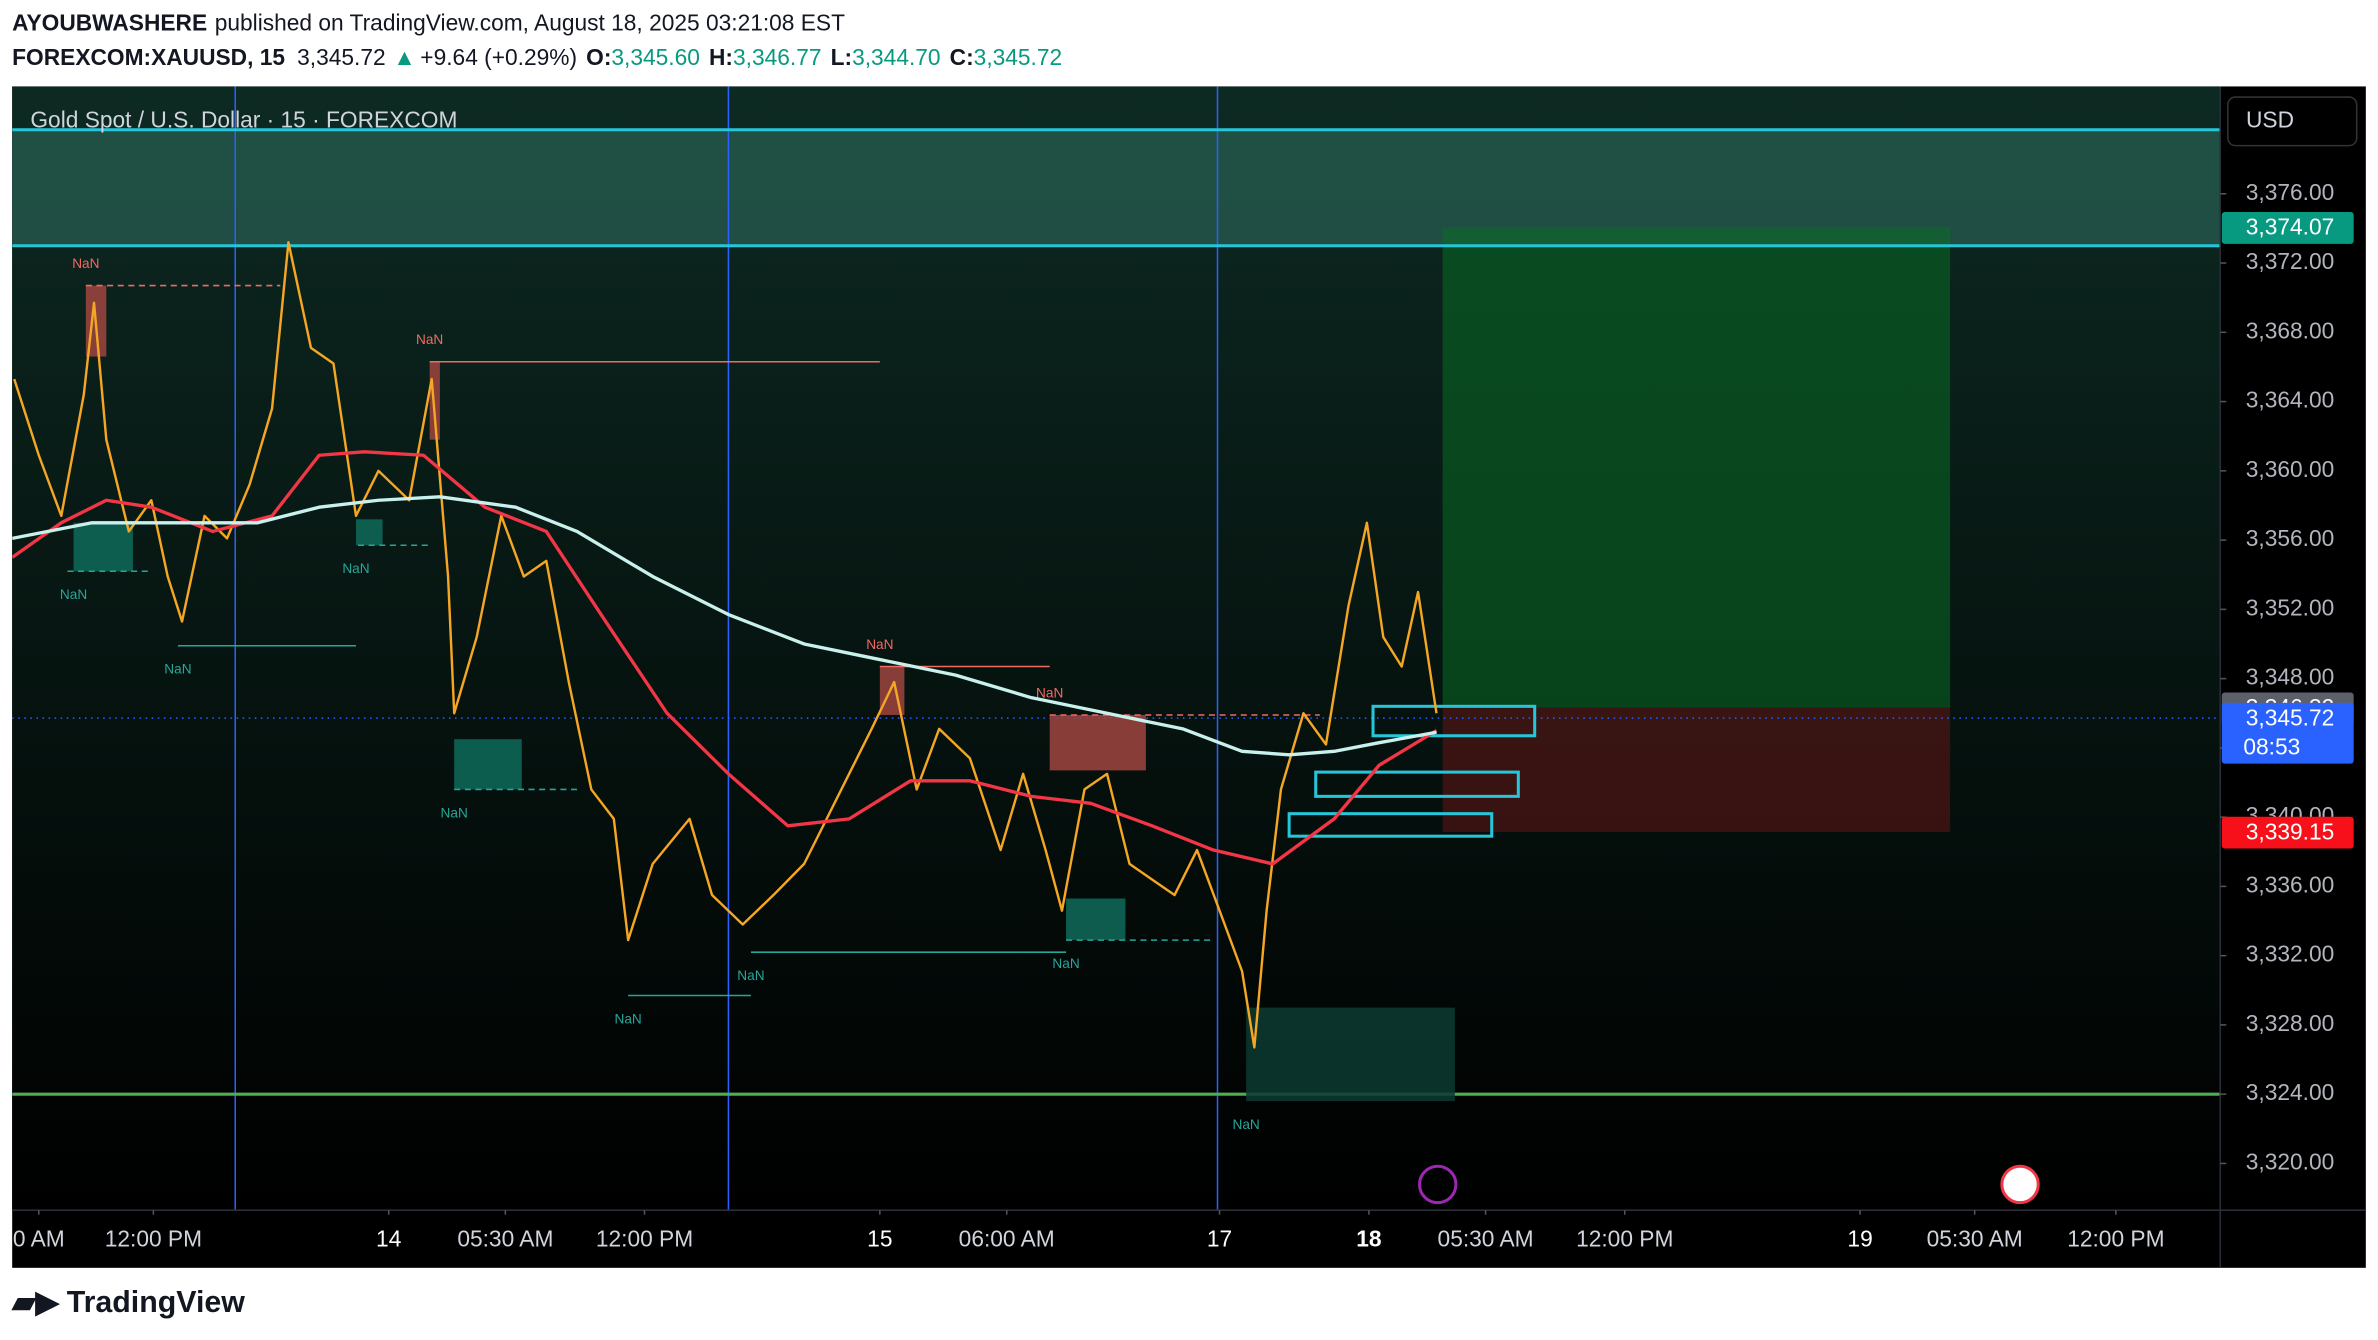 The image size is (2378, 1340). What do you see at coordinates (2290, 538) in the screenshot?
I see `y-tick-label: 3,356.00` at bounding box center [2290, 538].